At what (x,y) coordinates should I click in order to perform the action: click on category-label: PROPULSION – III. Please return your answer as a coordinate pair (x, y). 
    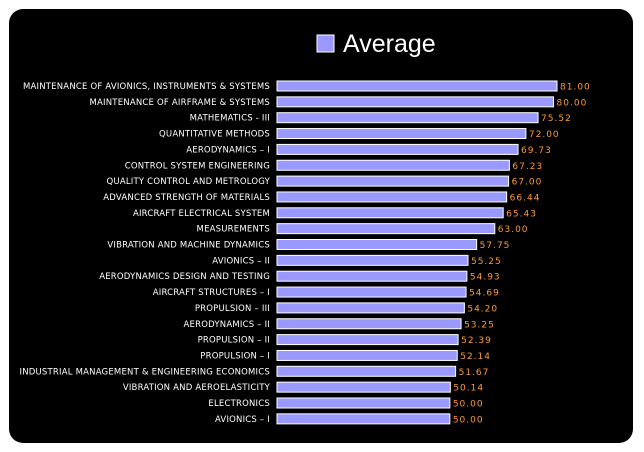
    Looking at the image, I should click on (232, 309).